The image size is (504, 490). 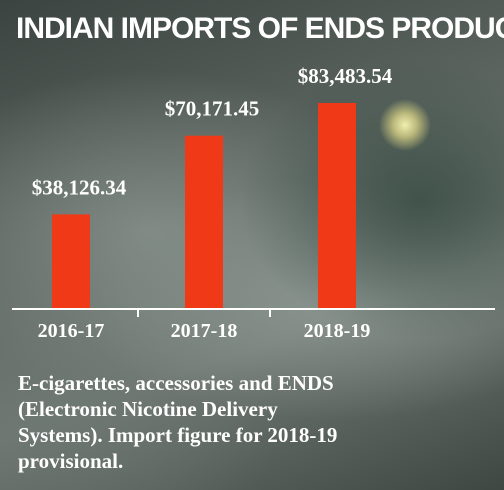 What do you see at coordinates (178, 435) in the screenshot?
I see `note-line: Systems). Import figure for 2018-19` at bounding box center [178, 435].